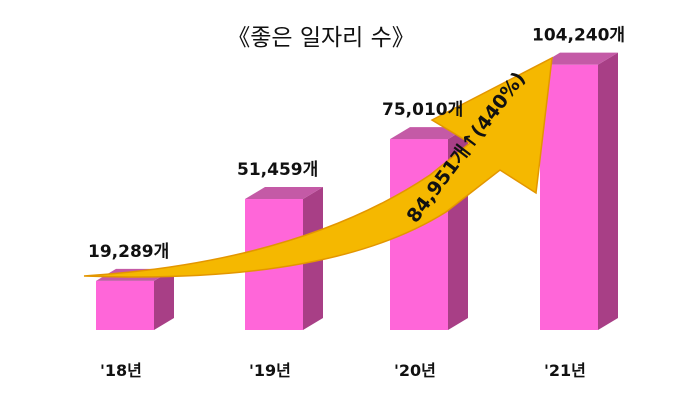  Describe the element at coordinates (321, 38) in the screenshot. I see `chart-title: 《좋은 일자리 수》` at that location.